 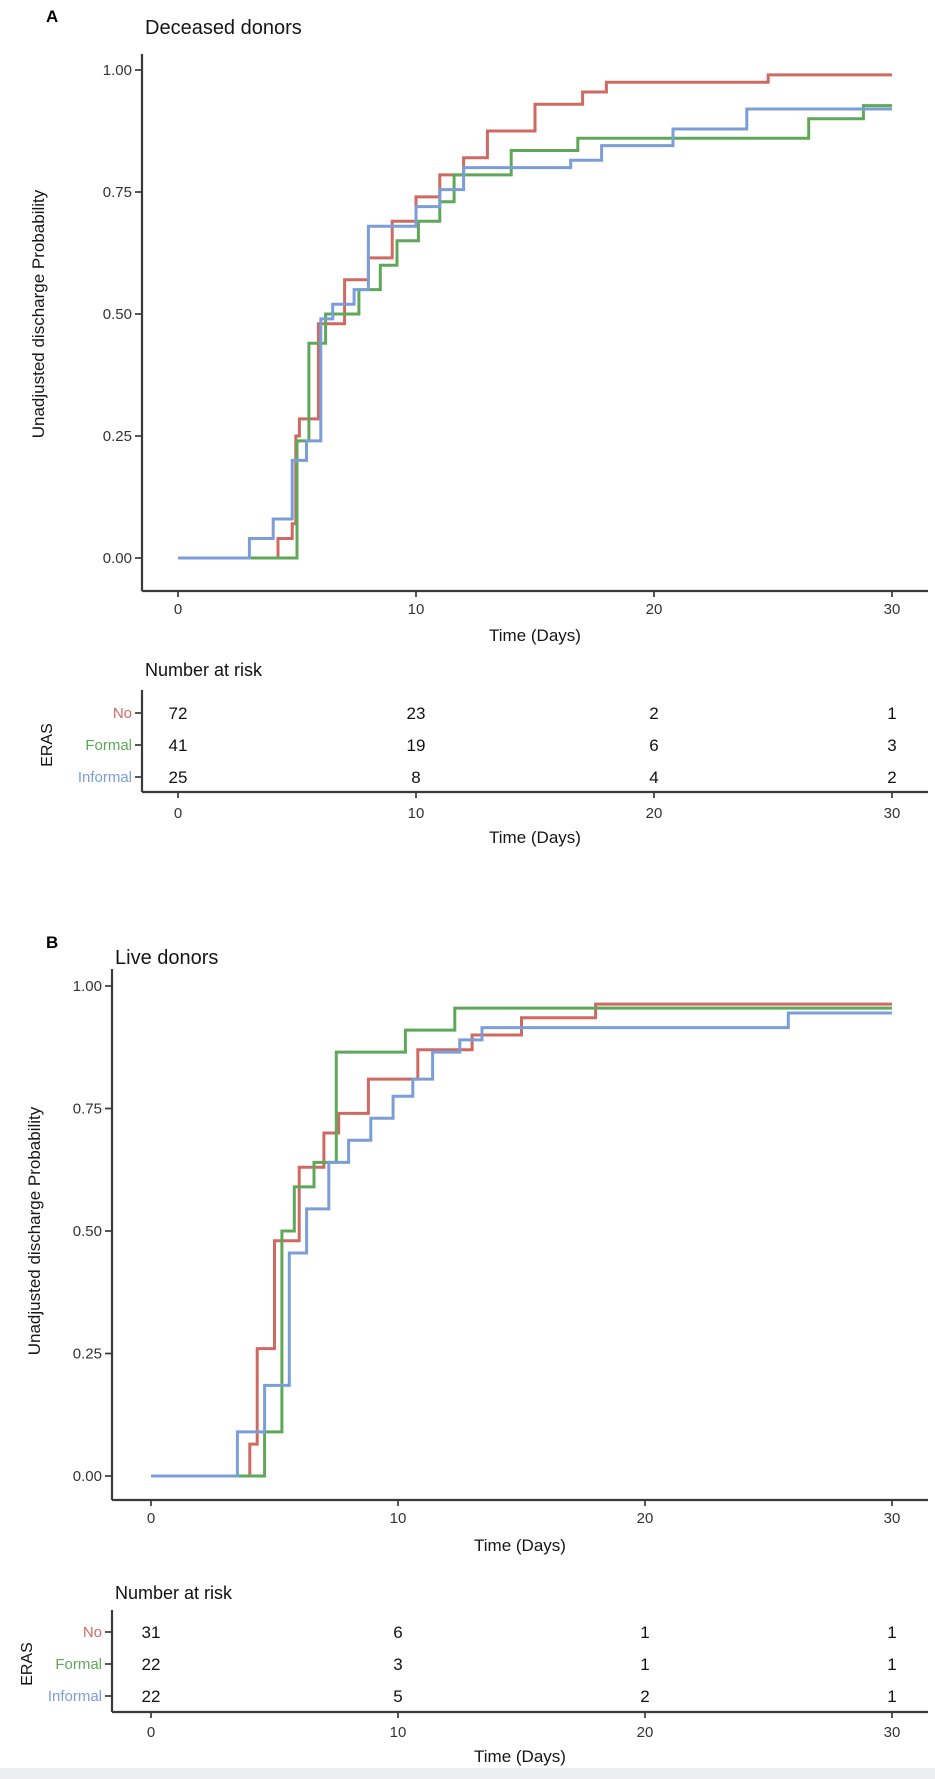 I want to click on panel-a-risk-xlabel: Time (Days), so click(x=535, y=837).